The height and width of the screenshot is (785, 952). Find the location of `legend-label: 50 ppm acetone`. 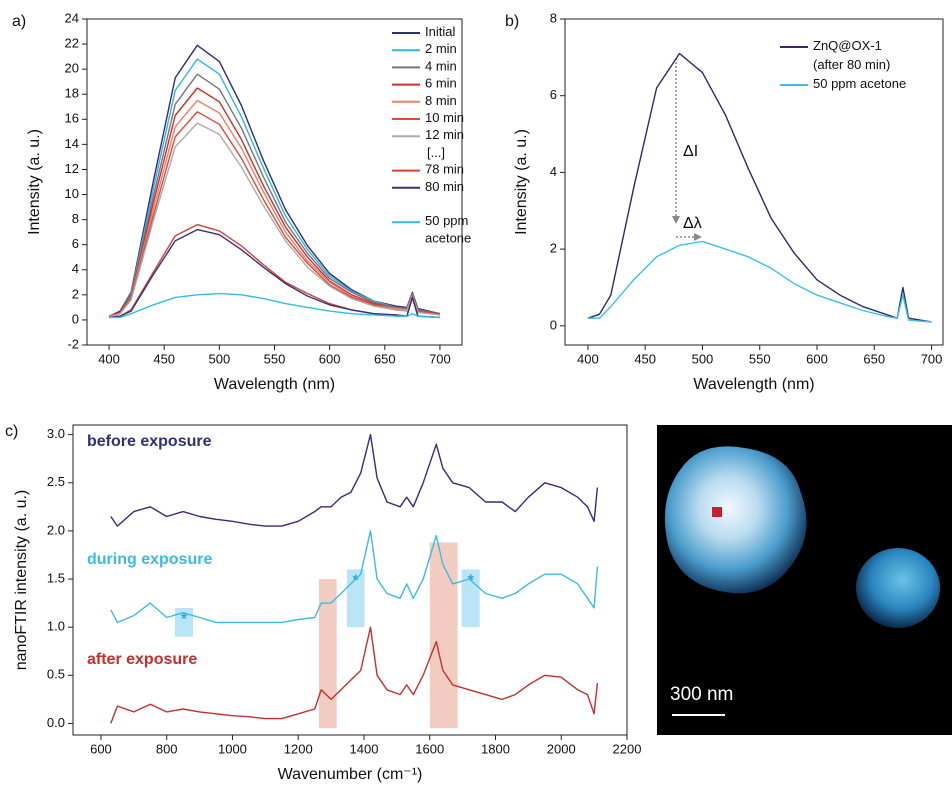

legend-label: 50 ppm acetone is located at coordinates (859, 83).